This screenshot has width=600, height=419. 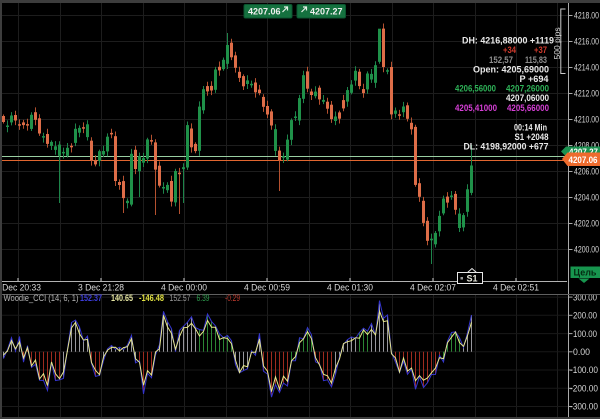 What do you see at coordinates (532, 137) in the screenshot?
I see `svg-text: S1 +2048` at bounding box center [532, 137].